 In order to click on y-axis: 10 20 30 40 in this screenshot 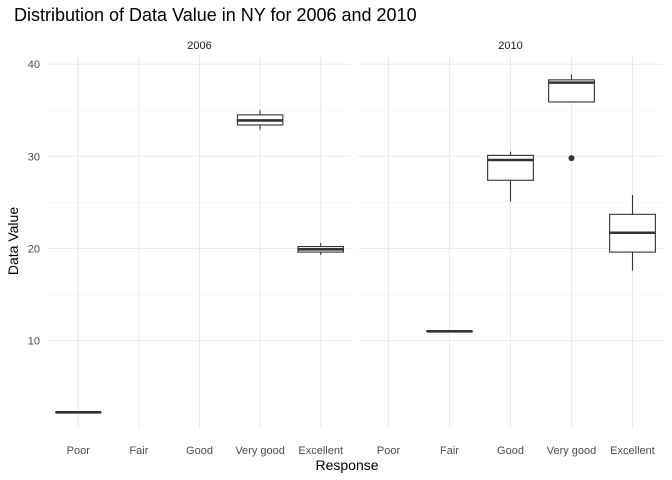, I will do `click(34, 203)`.